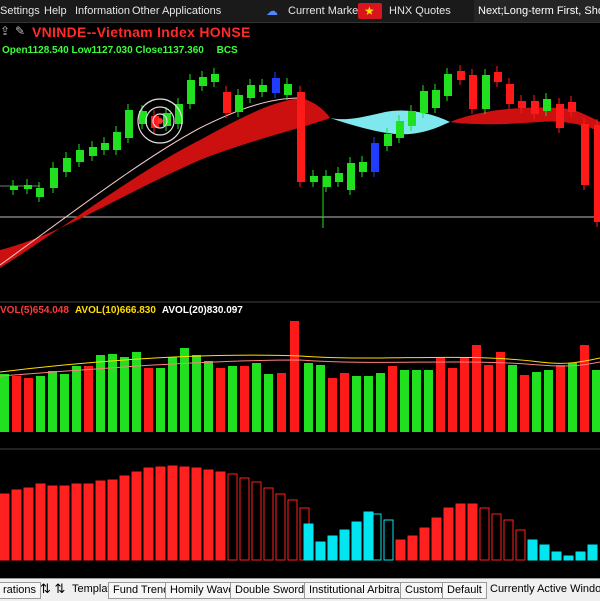 Image resolution: width=600 pixels, height=601 pixels. I want to click on draw-icon: ✎, so click(20, 31).